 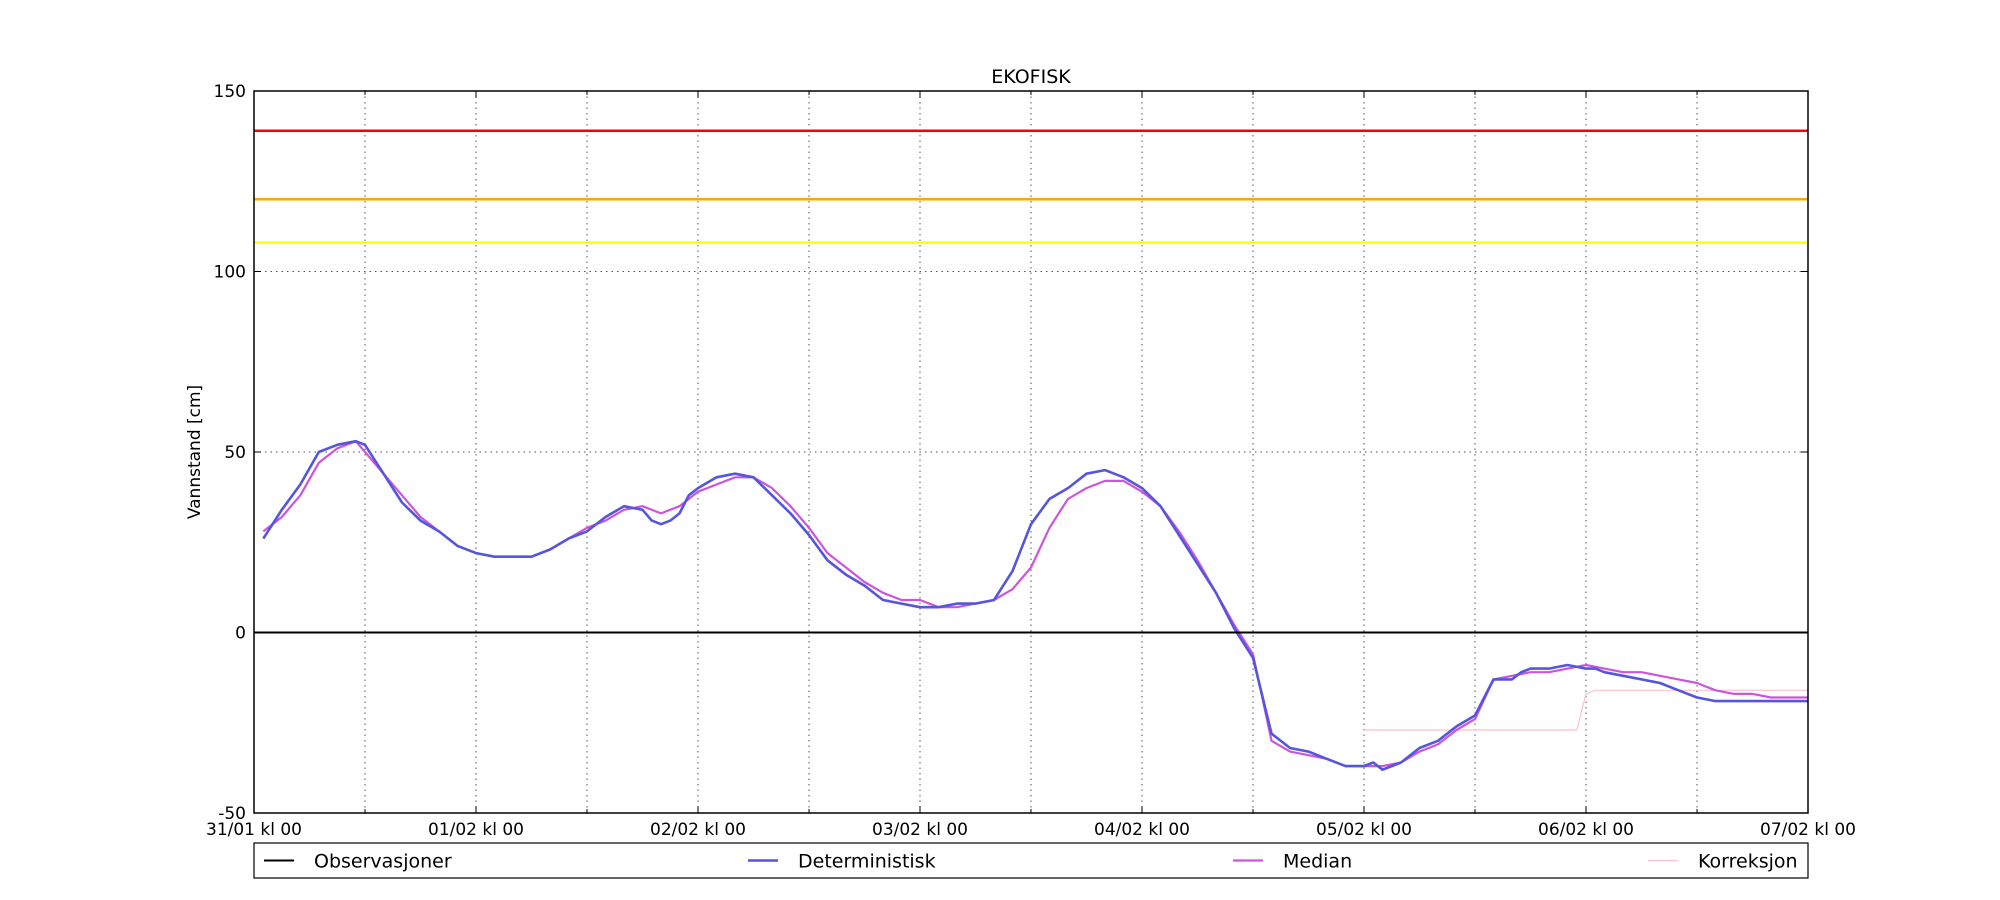 I want to click on y-tick-label-1: 0, so click(x=240, y=634).